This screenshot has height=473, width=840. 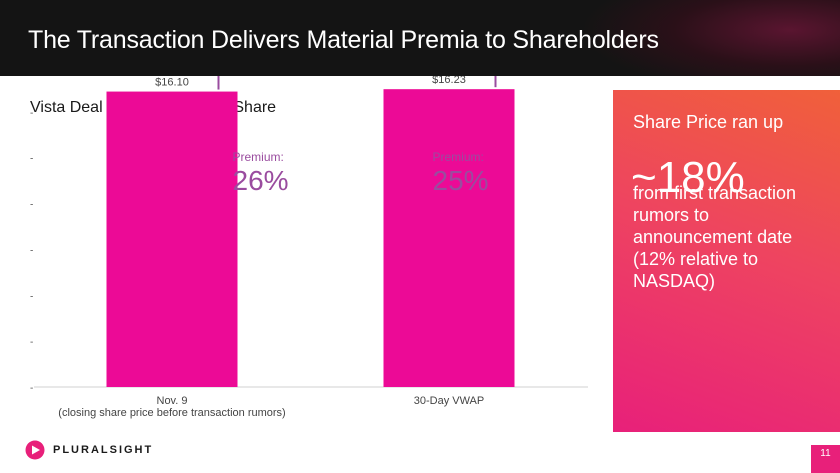 What do you see at coordinates (103, 450) in the screenshot?
I see `logo-text: PLURALSIGHT` at bounding box center [103, 450].